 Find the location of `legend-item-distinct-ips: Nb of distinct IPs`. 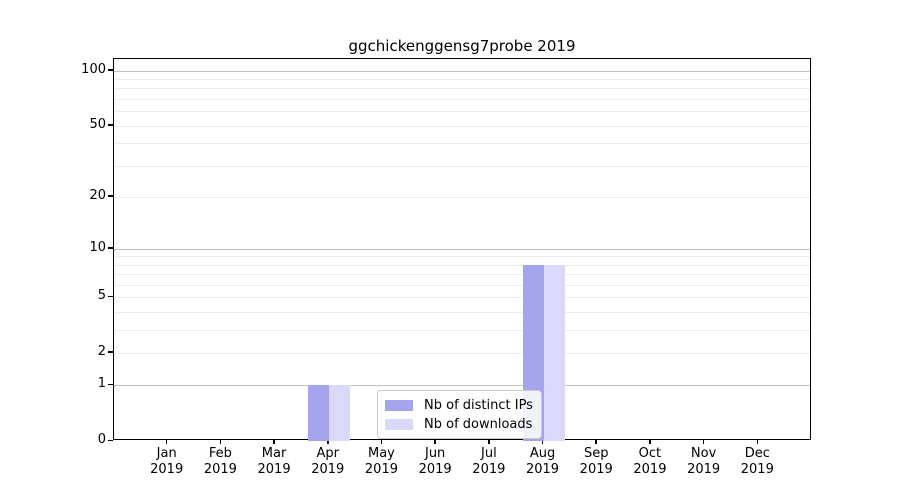

legend-item-distinct-ips: Nb of distinct IPs is located at coordinates (459, 405).